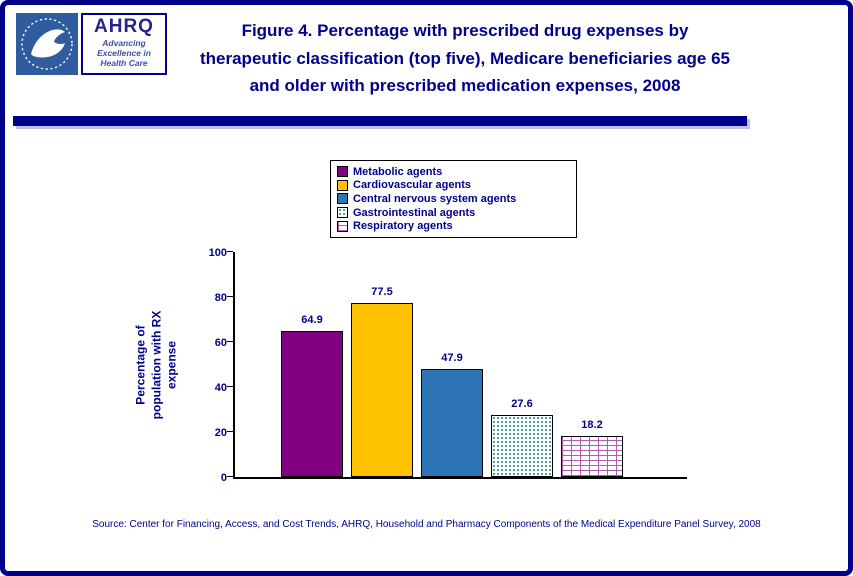 Image resolution: width=853 pixels, height=576 pixels. I want to click on title-divider-bar, so click(380, 121).